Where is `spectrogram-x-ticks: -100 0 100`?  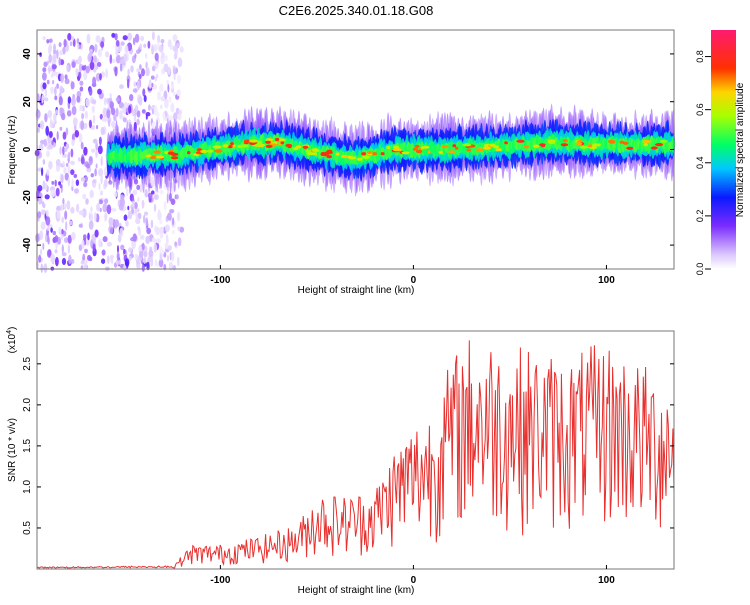 spectrogram-x-ticks: -100 0 100 is located at coordinates (412, 275).